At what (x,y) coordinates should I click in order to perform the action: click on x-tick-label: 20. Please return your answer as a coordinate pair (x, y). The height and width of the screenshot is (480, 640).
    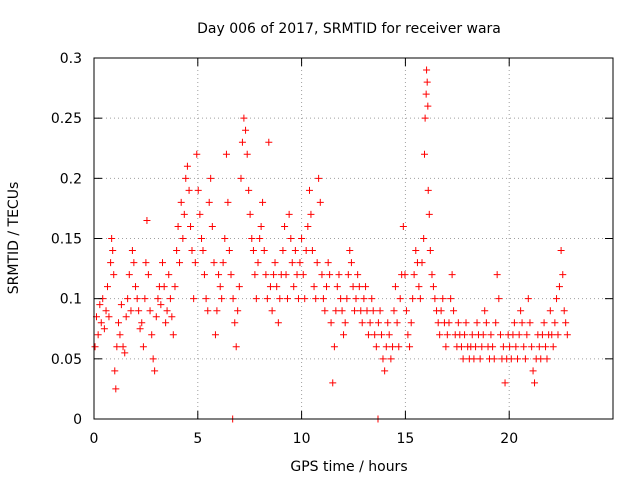
    Looking at the image, I should click on (509, 439).